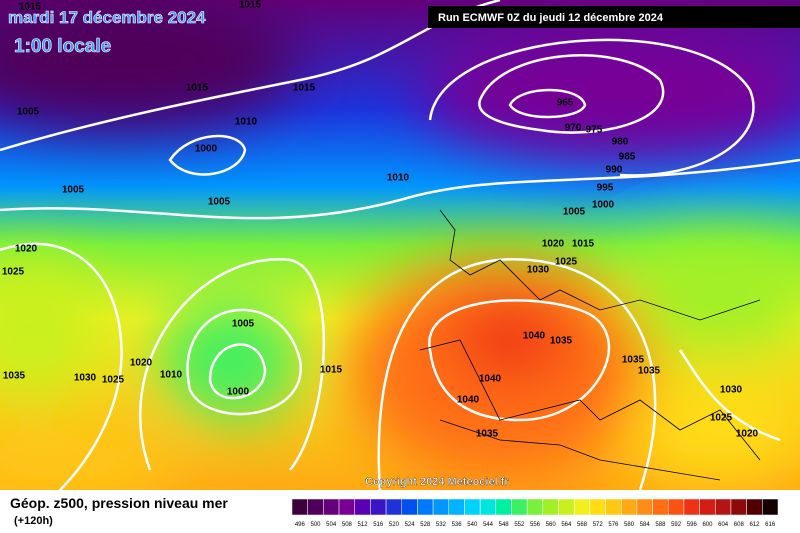 Image resolution: width=800 pixels, height=533 pixels. Describe the element at coordinates (566, 525) in the screenshot. I see `colorbar-label: 564` at that location.